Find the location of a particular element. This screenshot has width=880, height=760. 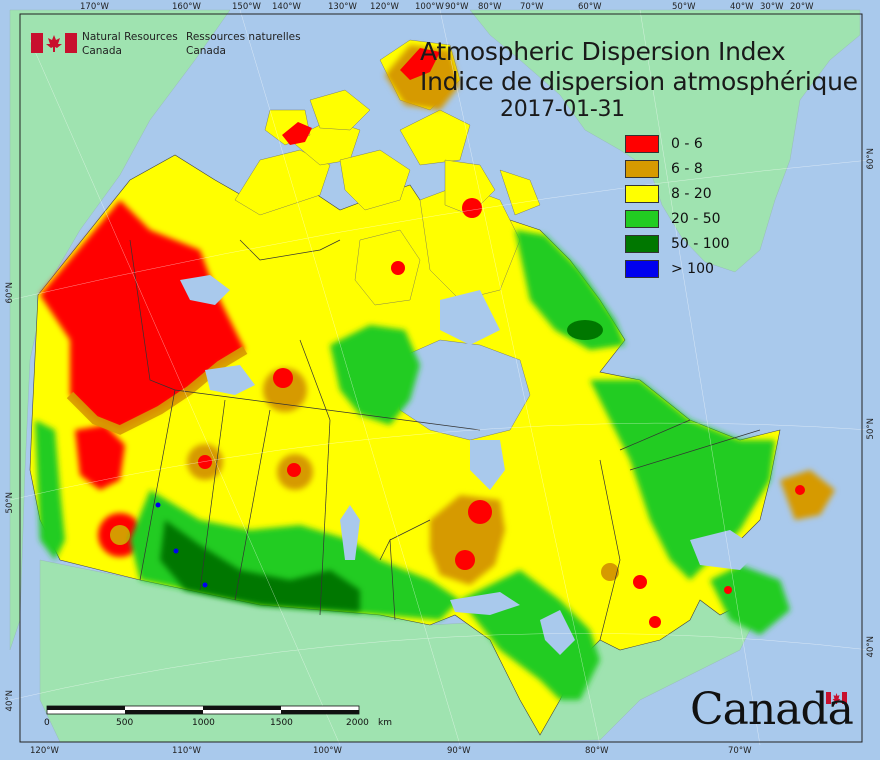

tick-top: 90°W is located at coordinates (457, 7).